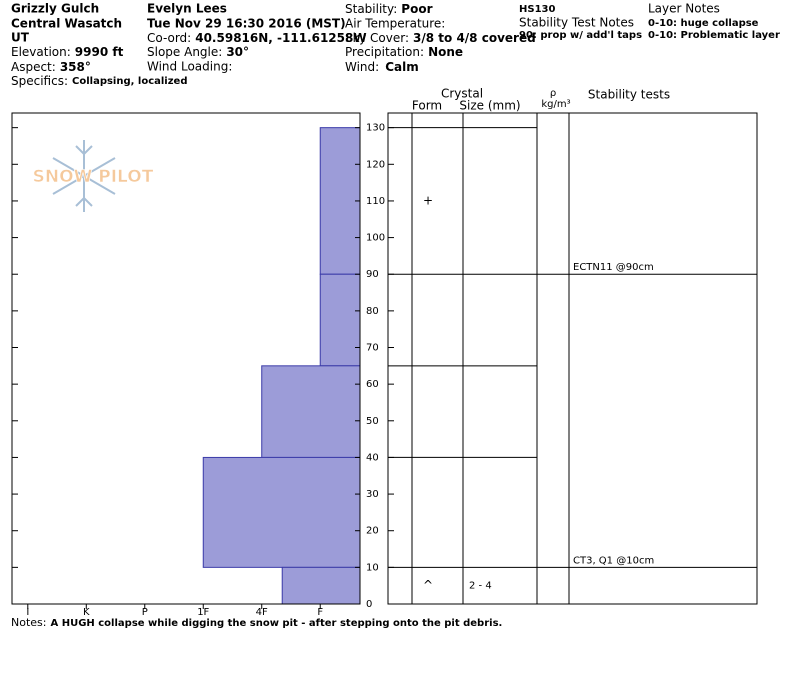 This screenshot has width=800, height=676. I want to click on x-tick-label: 4F, so click(262, 612).